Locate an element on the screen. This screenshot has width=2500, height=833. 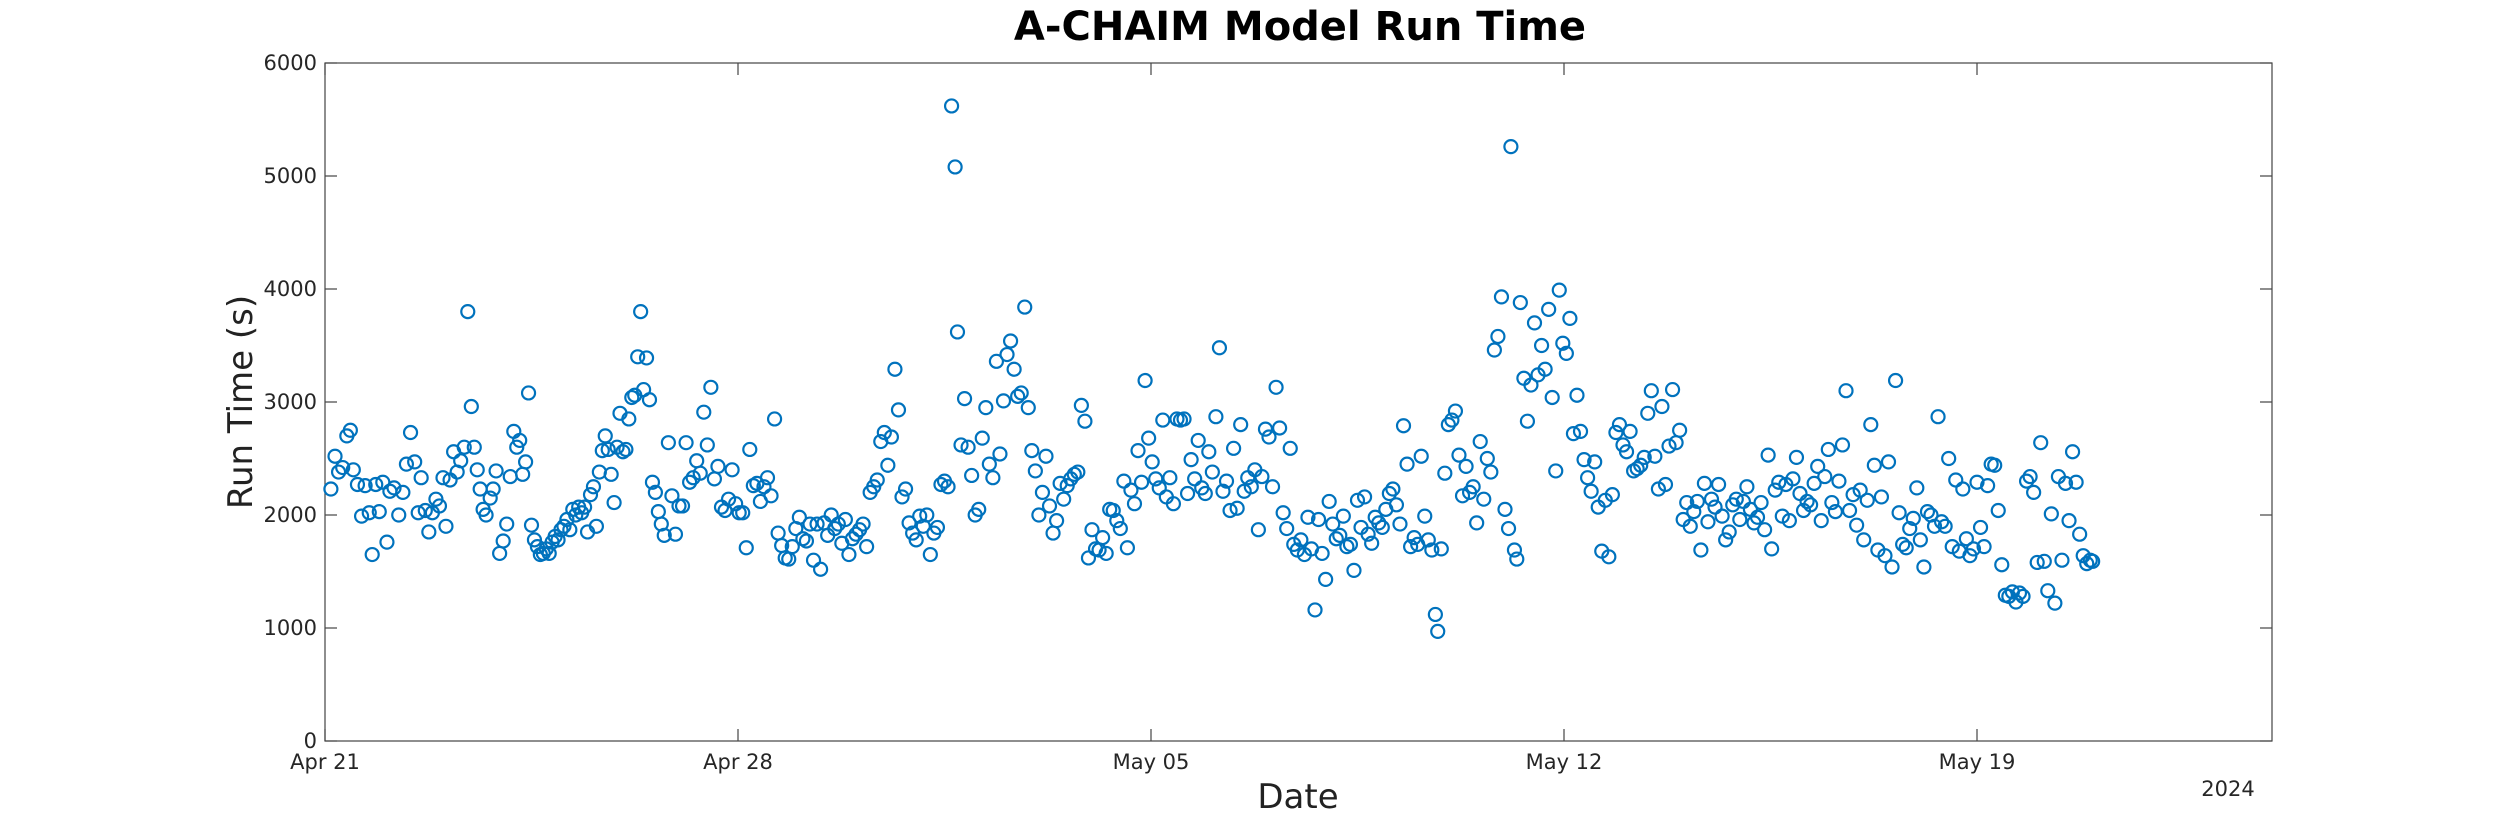
y-tick-label: 6000 is located at coordinates (290, 63).